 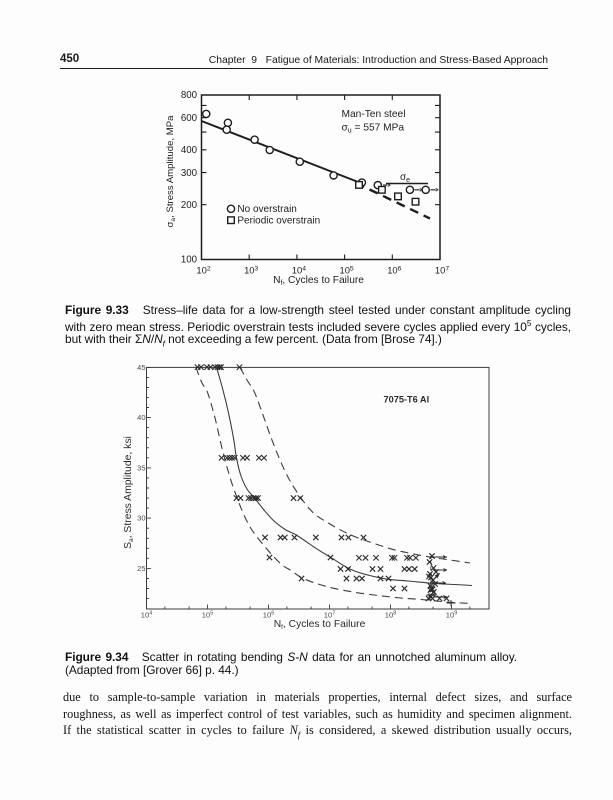 What do you see at coordinates (189, 260) in the screenshot?
I see `svg-text: 100` at bounding box center [189, 260].